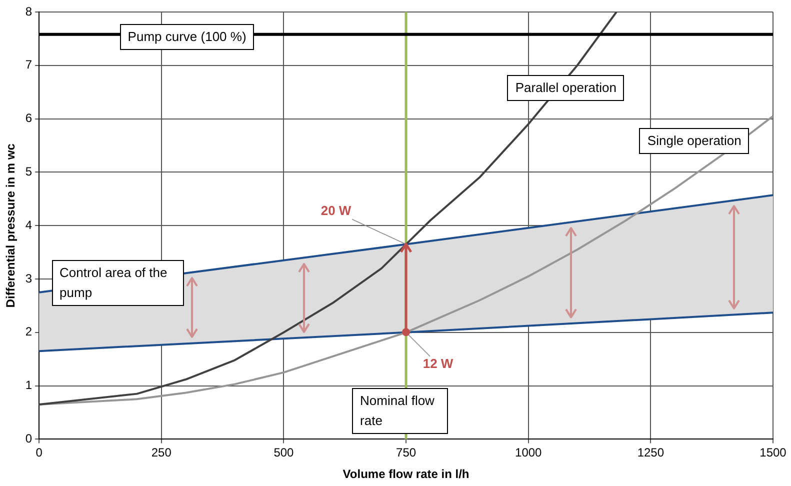 The width and height of the screenshot is (791, 486). What do you see at coordinates (406, 474) in the screenshot?
I see `x-axis-title: Volume flow rate in l/h` at bounding box center [406, 474].